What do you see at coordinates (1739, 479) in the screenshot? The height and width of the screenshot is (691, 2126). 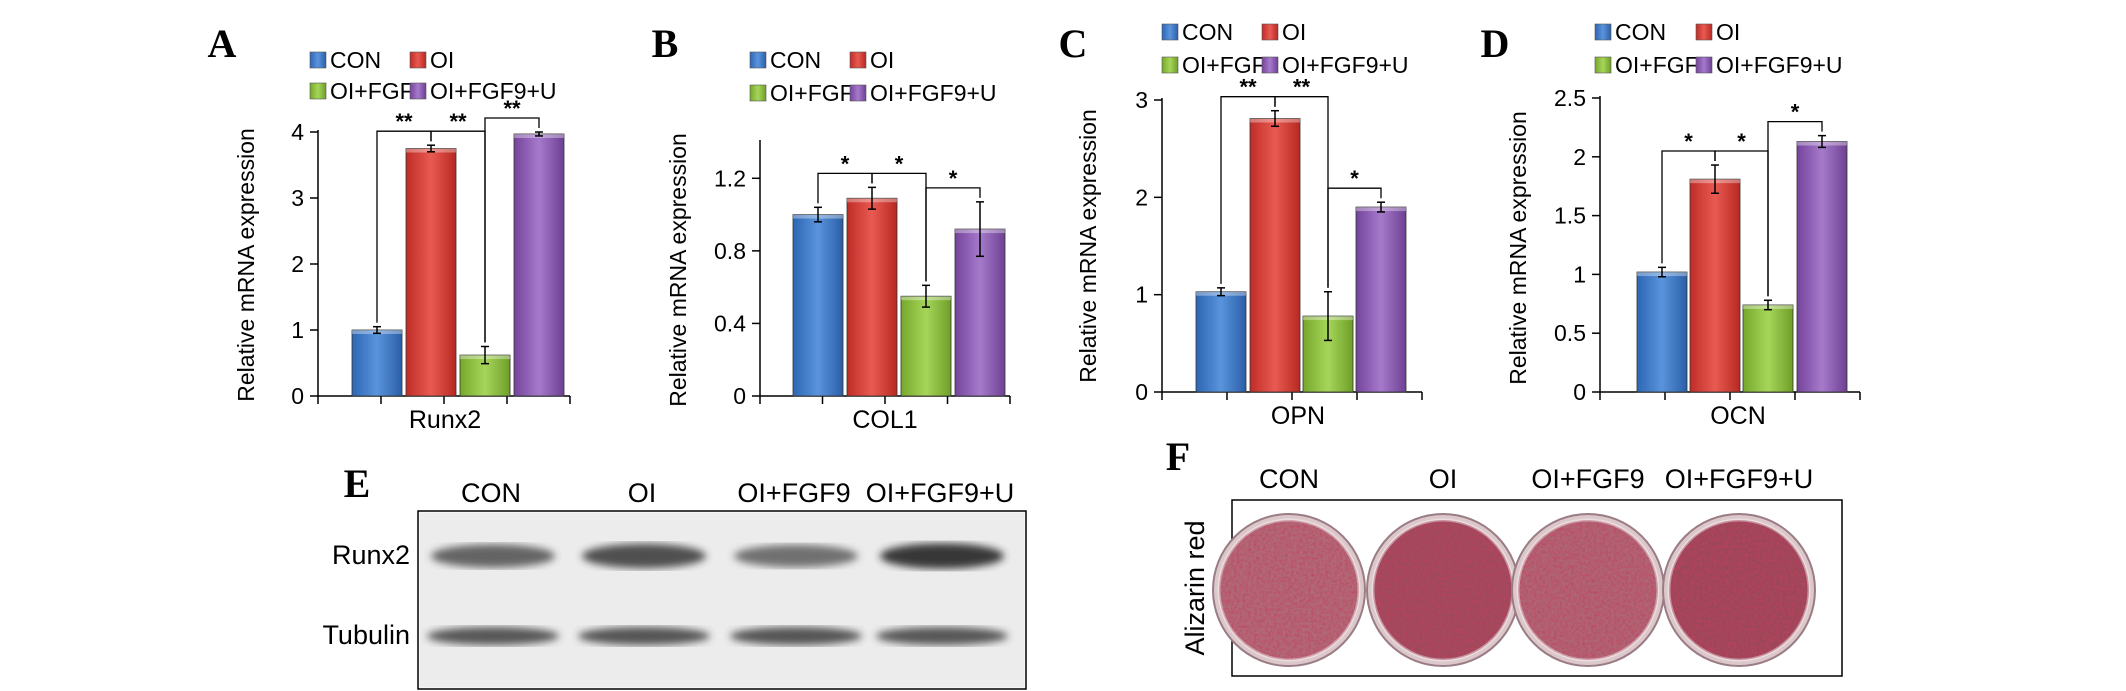 I see `dish-column-label: OI+FGF9+U` at bounding box center [1739, 479].